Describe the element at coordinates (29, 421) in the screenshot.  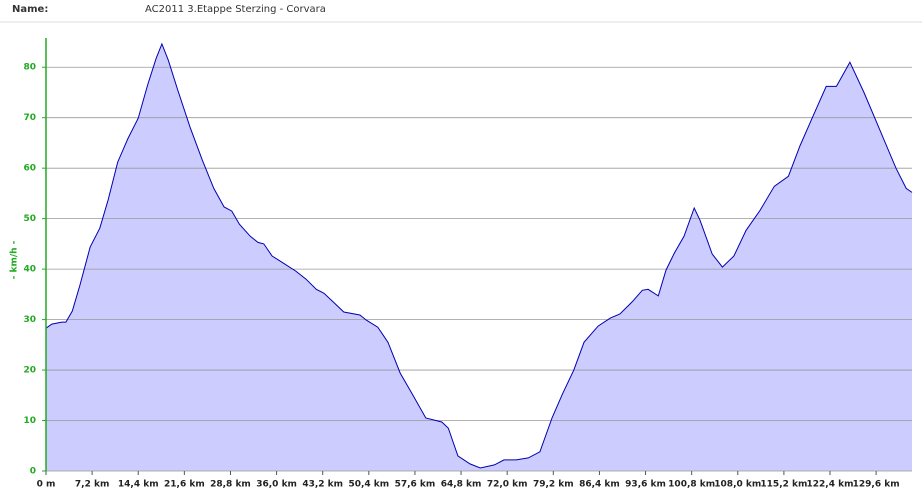
I see `y-tick-label: 10` at that location.